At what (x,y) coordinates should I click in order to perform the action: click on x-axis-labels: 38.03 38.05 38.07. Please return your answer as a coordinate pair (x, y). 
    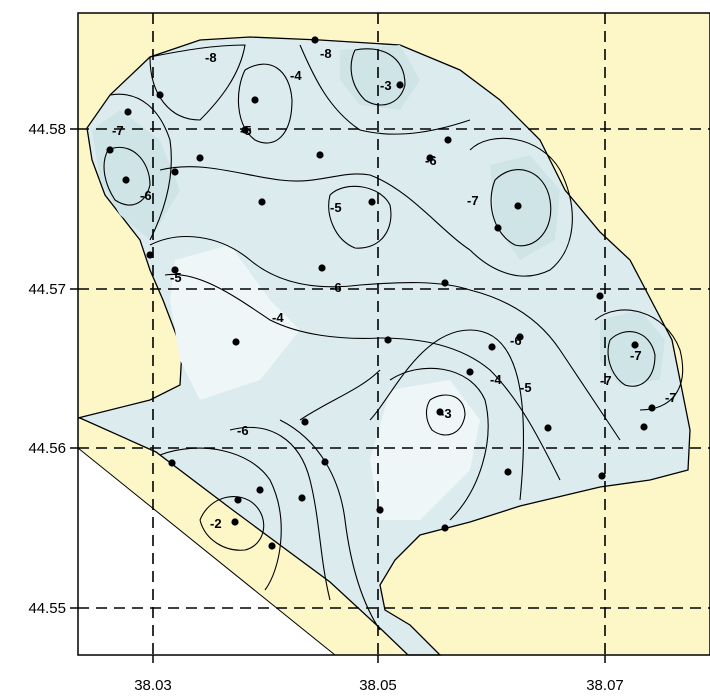
    Looking at the image, I should click on (379, 685).